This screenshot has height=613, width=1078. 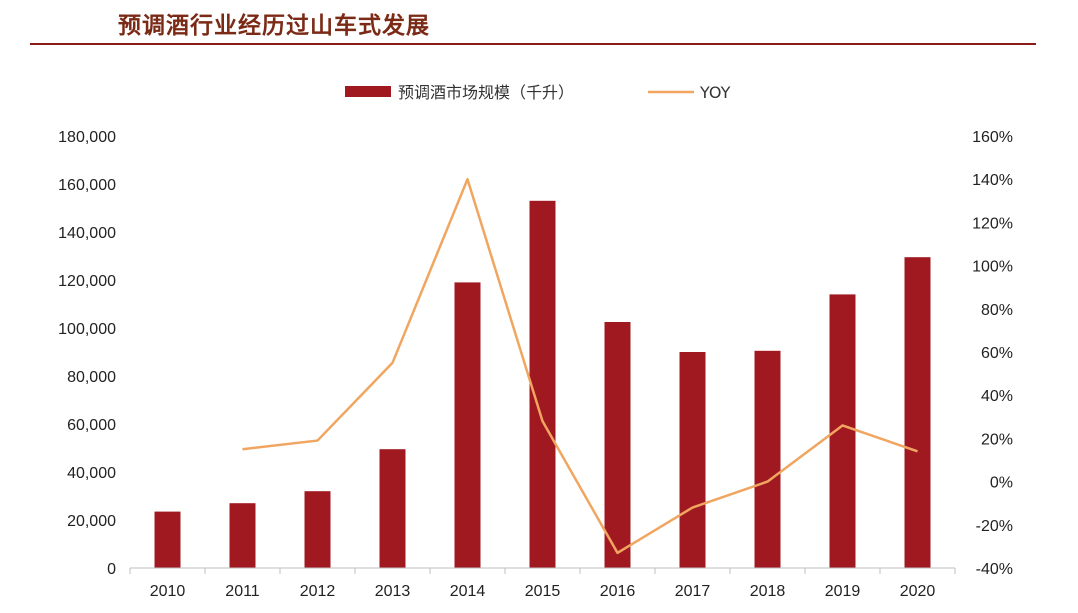 I want to click on right-tick-label: 60%, so click(x=997, y=353).